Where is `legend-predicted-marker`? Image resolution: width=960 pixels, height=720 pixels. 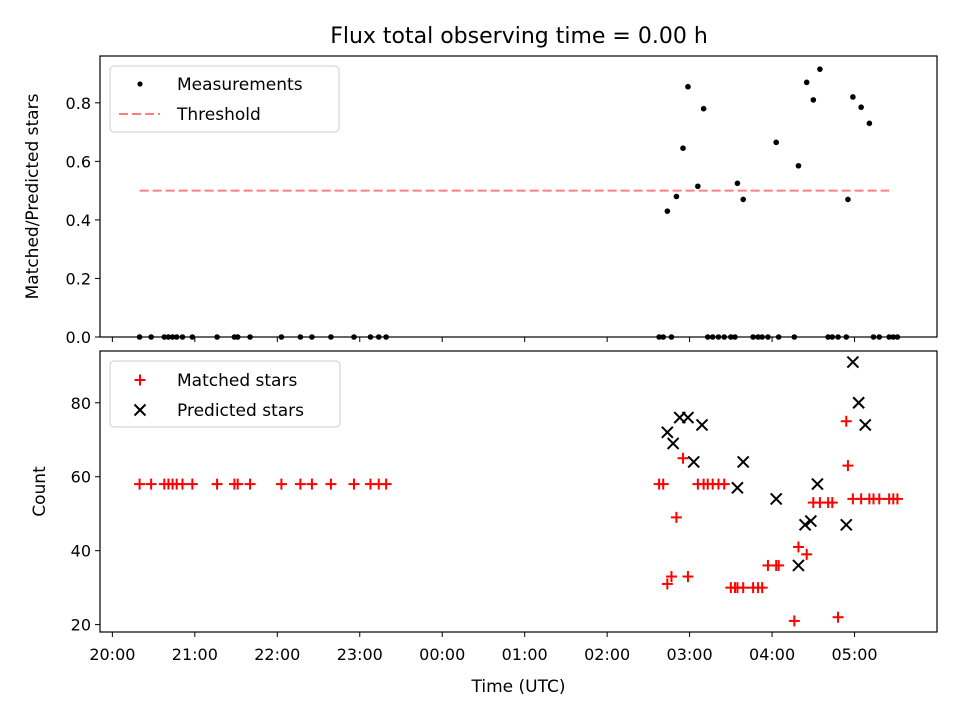 legend-predicted-marker is located at coordinates (140, 410).